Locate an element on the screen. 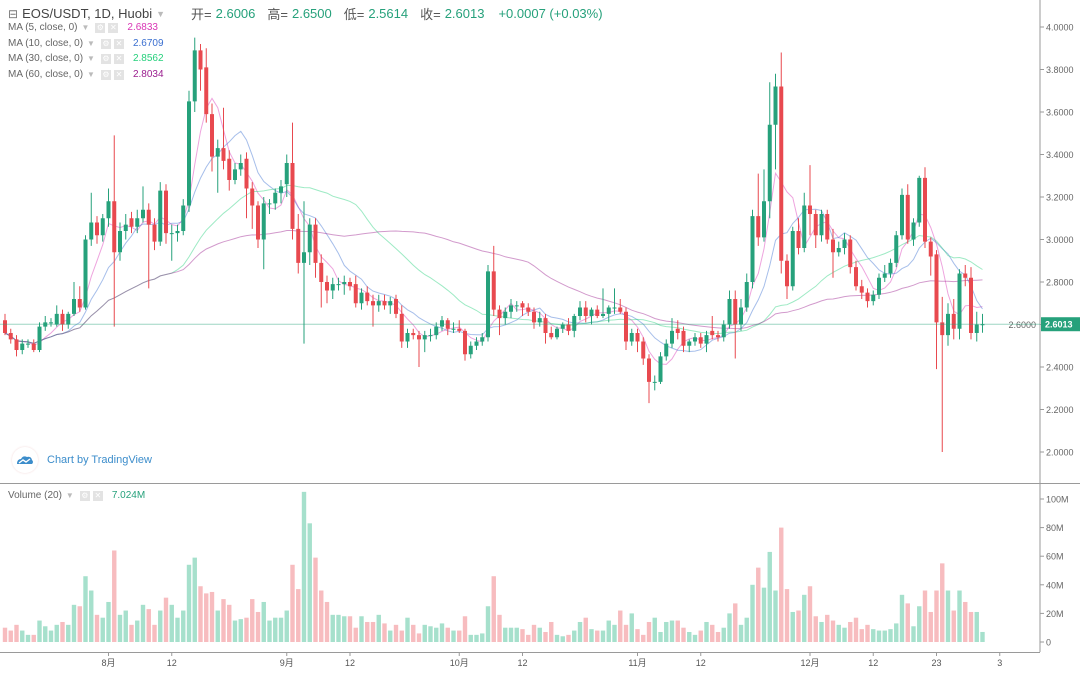 This screenshot has width=1080, height=675. price-tick-label: 3.0000 is located at coordinates (1060, 240).